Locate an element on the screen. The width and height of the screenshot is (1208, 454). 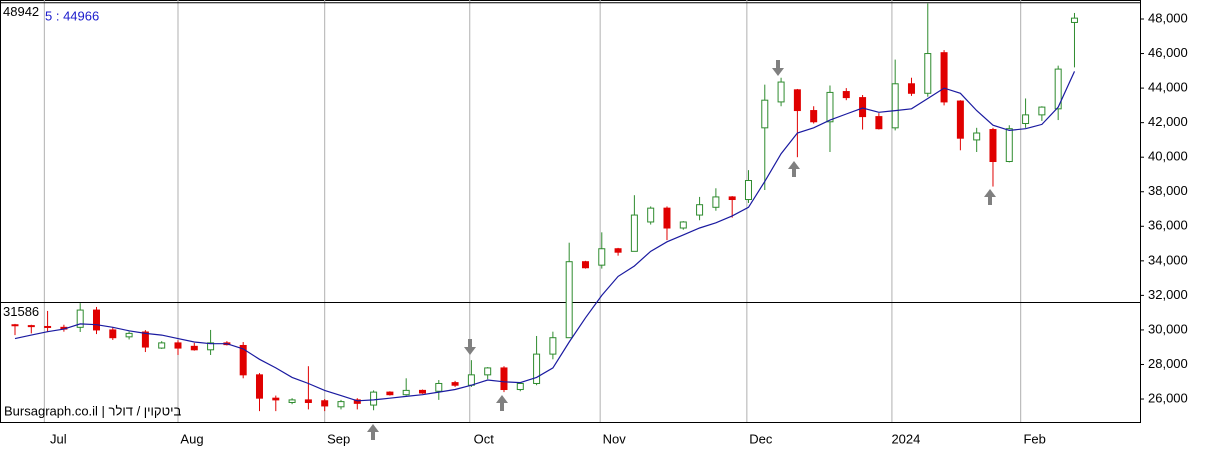
y-tick-label: 32,000 is located at coordinates (1168, 294).